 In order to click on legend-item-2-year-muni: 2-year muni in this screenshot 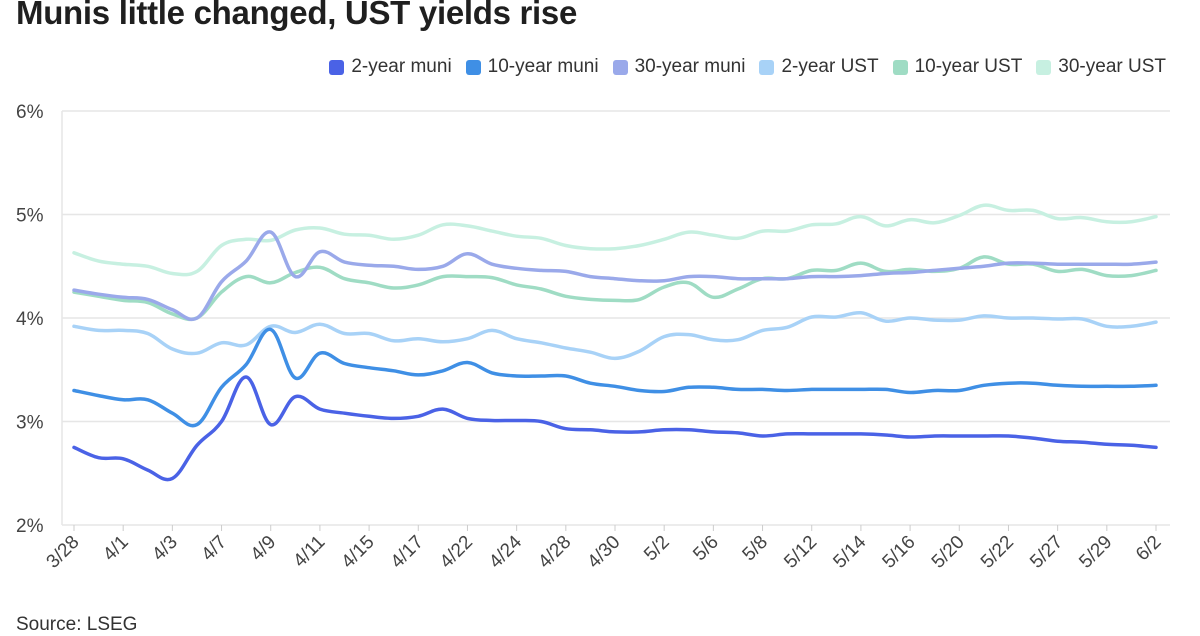, I will do `click(390, 67)`.